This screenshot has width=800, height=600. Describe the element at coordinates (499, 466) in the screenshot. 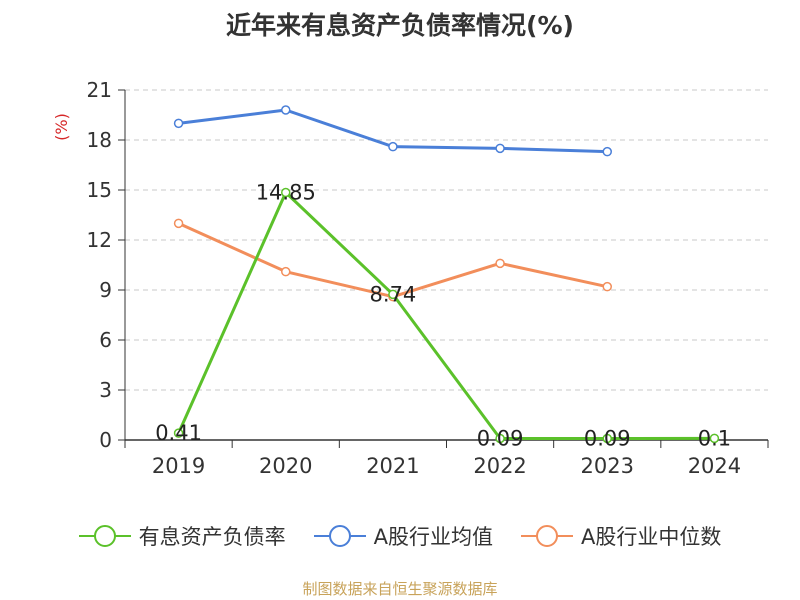

I see `x-tick-label: 2022` at that location.